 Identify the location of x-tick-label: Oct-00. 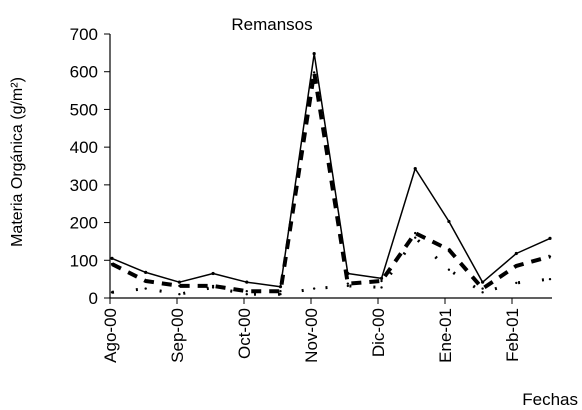
(244, 333).